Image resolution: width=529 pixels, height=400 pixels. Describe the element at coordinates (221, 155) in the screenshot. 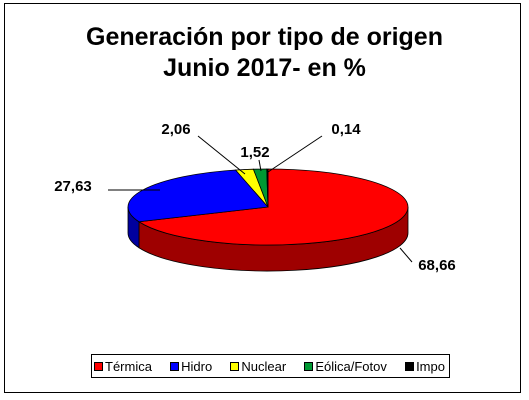

I see `leader-line-nuclear` at that location.